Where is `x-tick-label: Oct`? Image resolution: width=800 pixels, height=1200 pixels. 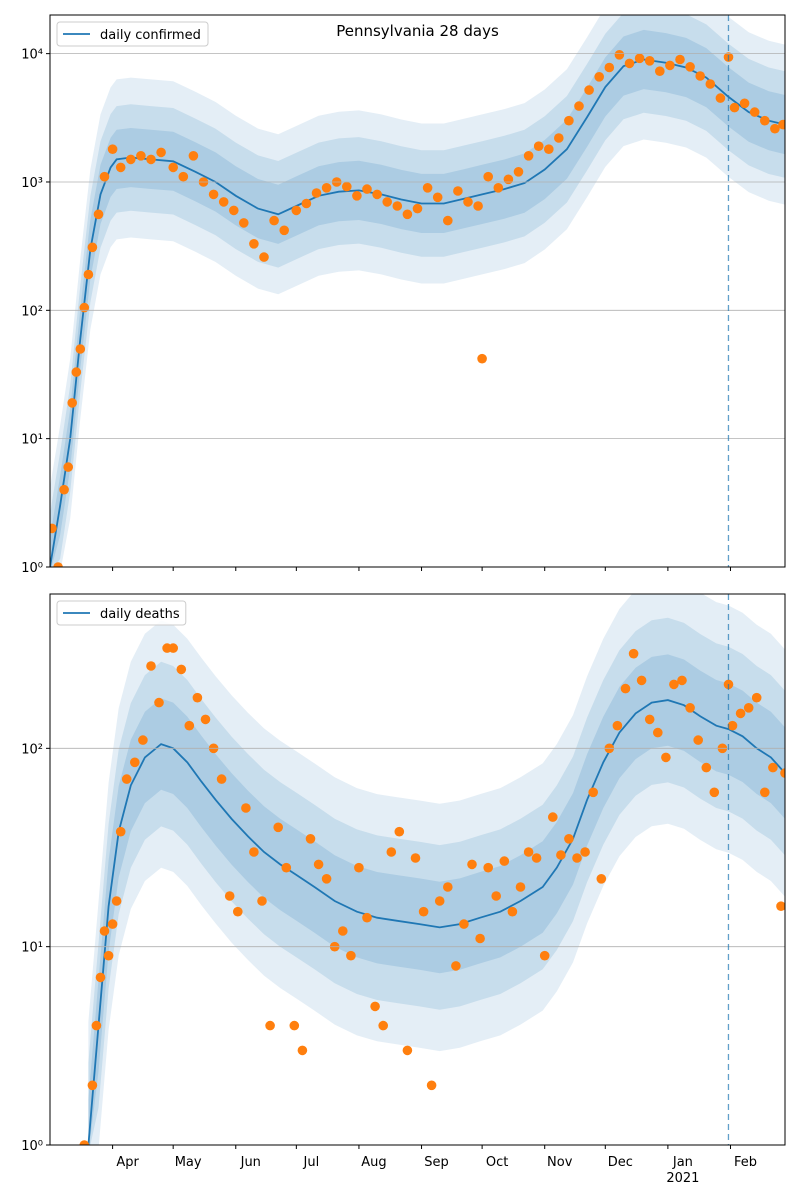
x-tick-label: Oct is located at coordinates (497, 1162).